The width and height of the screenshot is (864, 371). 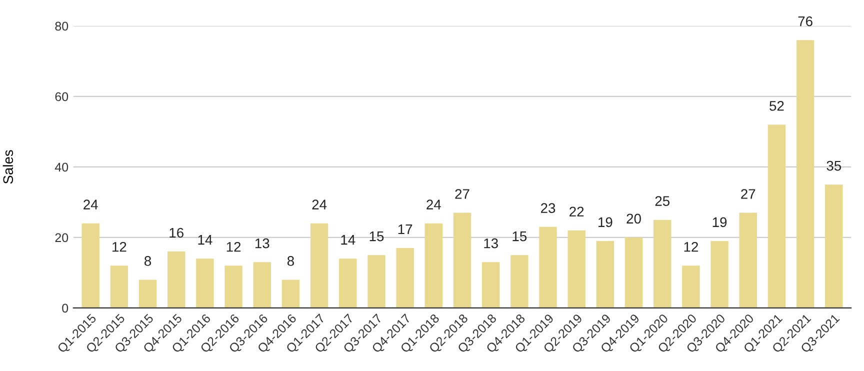 What do you see at coordinates (633, 219) in the screenshot?
I see `data-label: 20` at bounding box center [633, 219].